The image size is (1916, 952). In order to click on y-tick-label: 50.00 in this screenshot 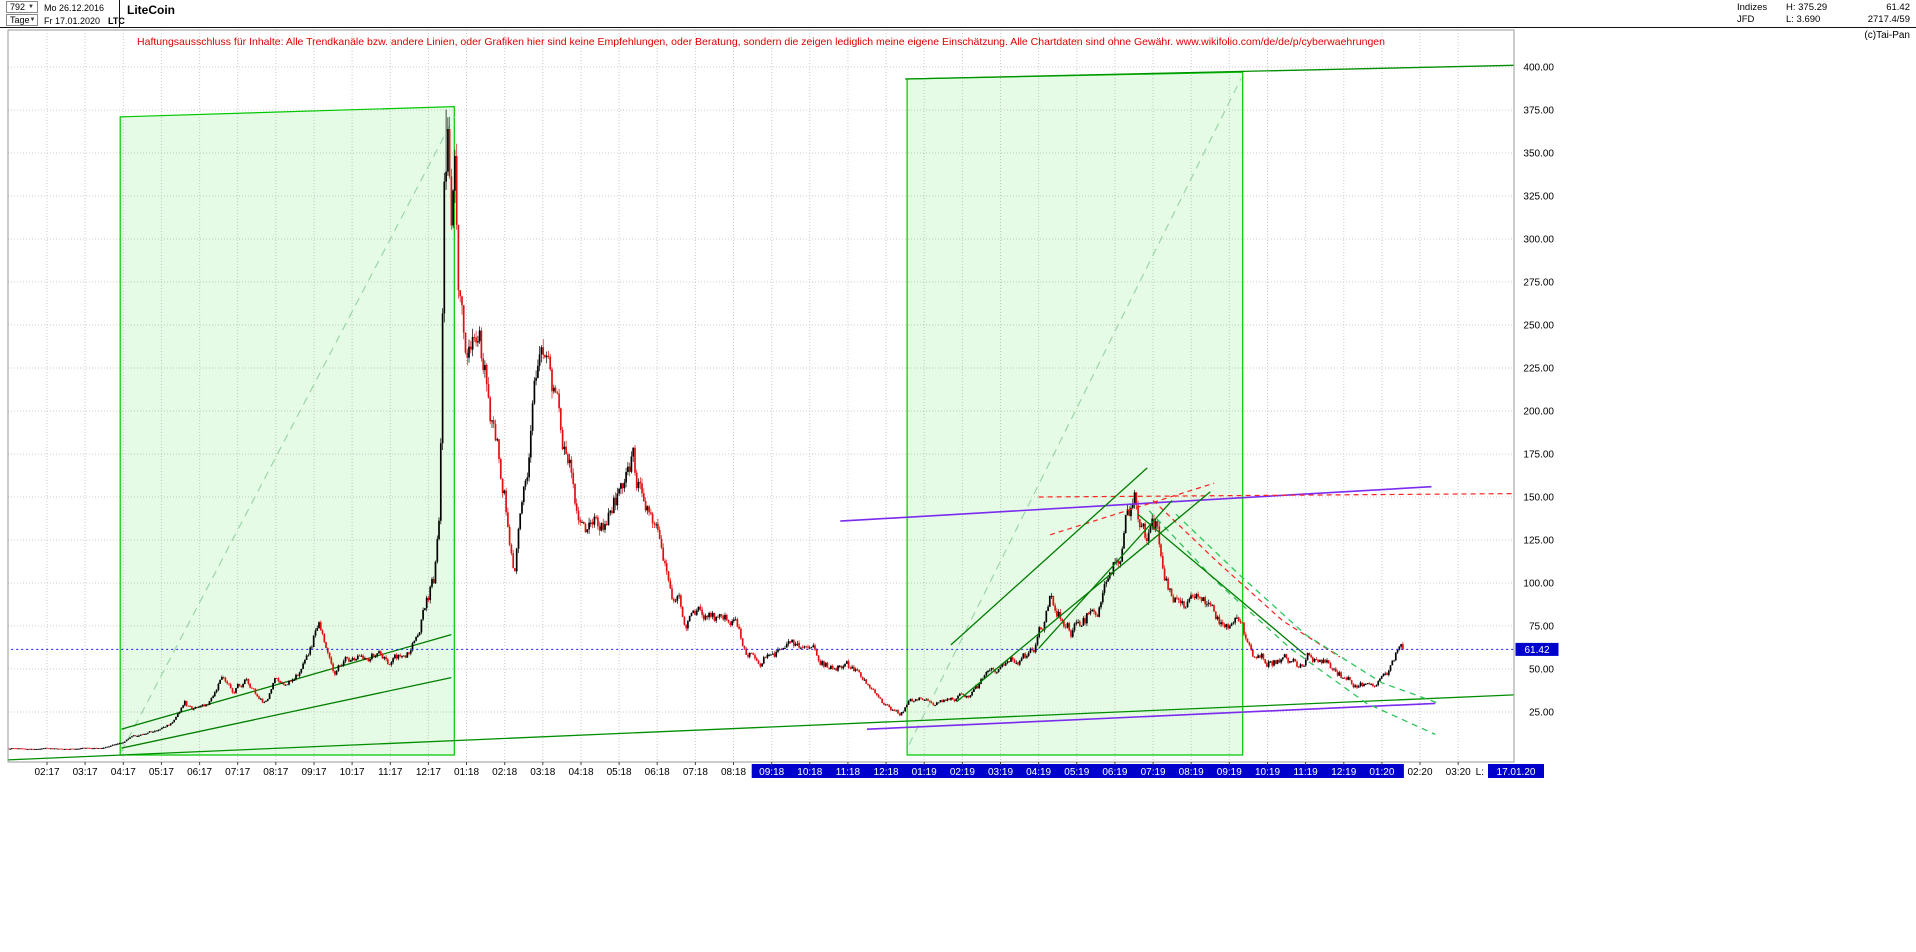, I will do `click(1541, 670)`.